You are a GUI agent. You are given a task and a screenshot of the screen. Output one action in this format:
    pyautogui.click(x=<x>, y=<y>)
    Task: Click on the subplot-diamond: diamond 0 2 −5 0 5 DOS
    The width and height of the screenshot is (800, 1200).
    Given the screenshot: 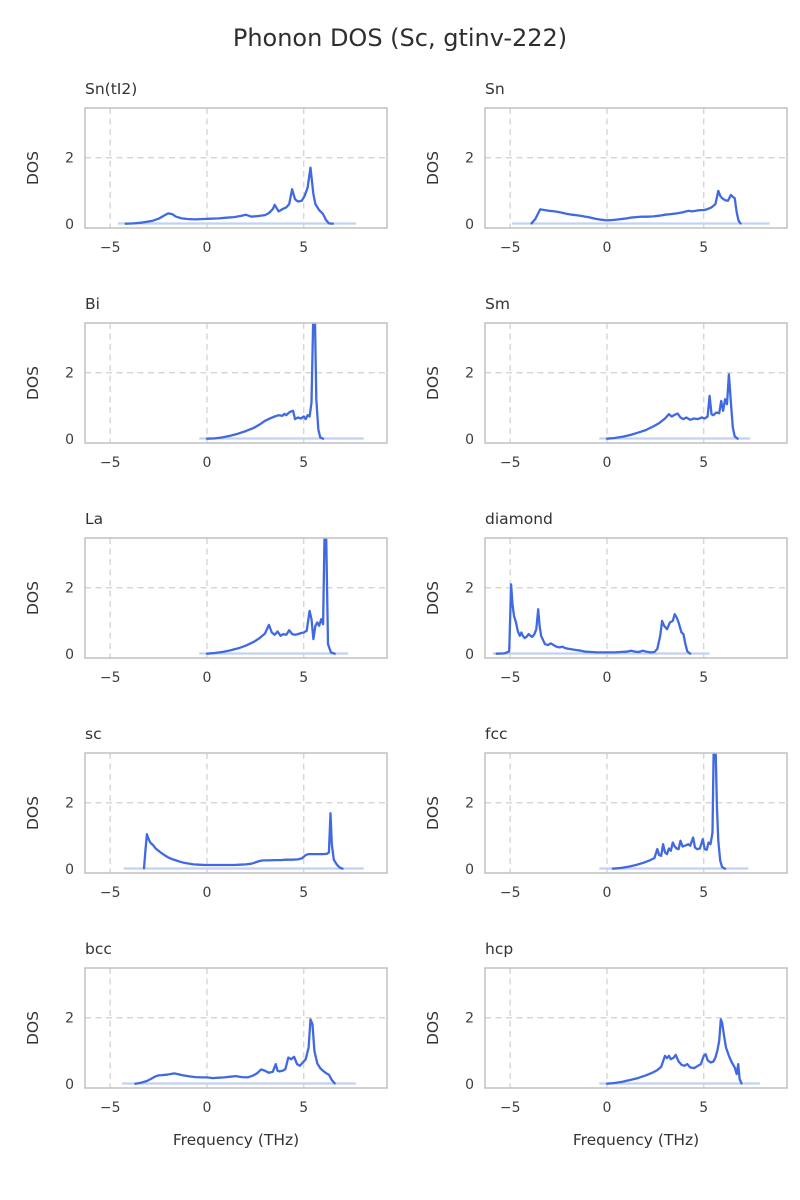 What is the action you would take?
    pyautogui.click(x=600, y=599)
    